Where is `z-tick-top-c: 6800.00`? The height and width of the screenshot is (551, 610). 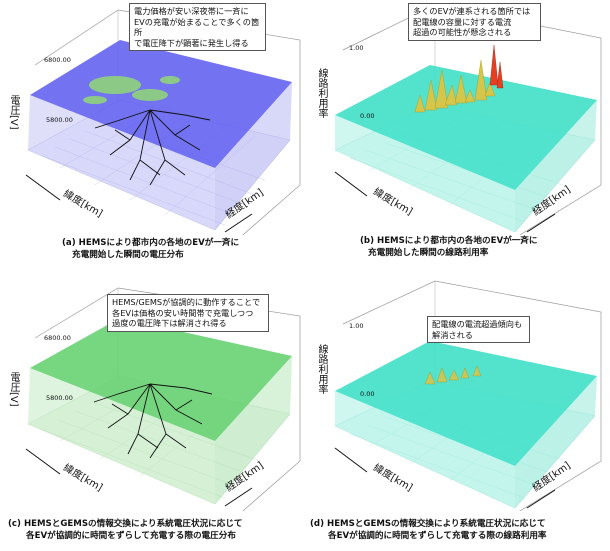 z-tick-top-c: 6800.00 is located at coordinates (57, 338).